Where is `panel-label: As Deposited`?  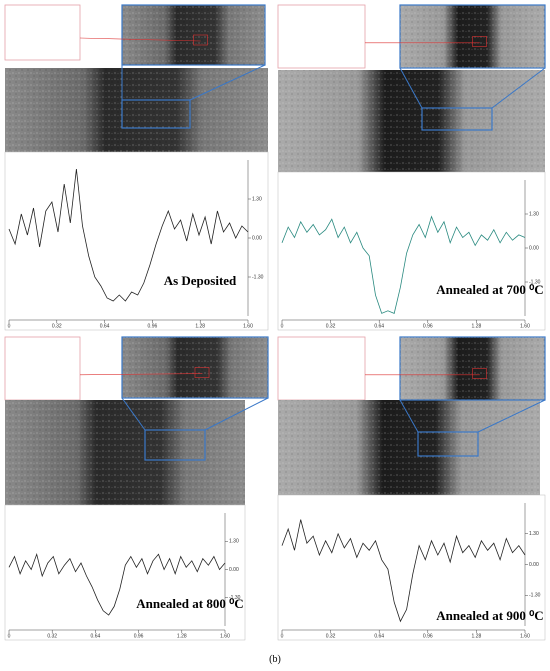
panel-label: As Deposited is located at coordinates (200, 280).